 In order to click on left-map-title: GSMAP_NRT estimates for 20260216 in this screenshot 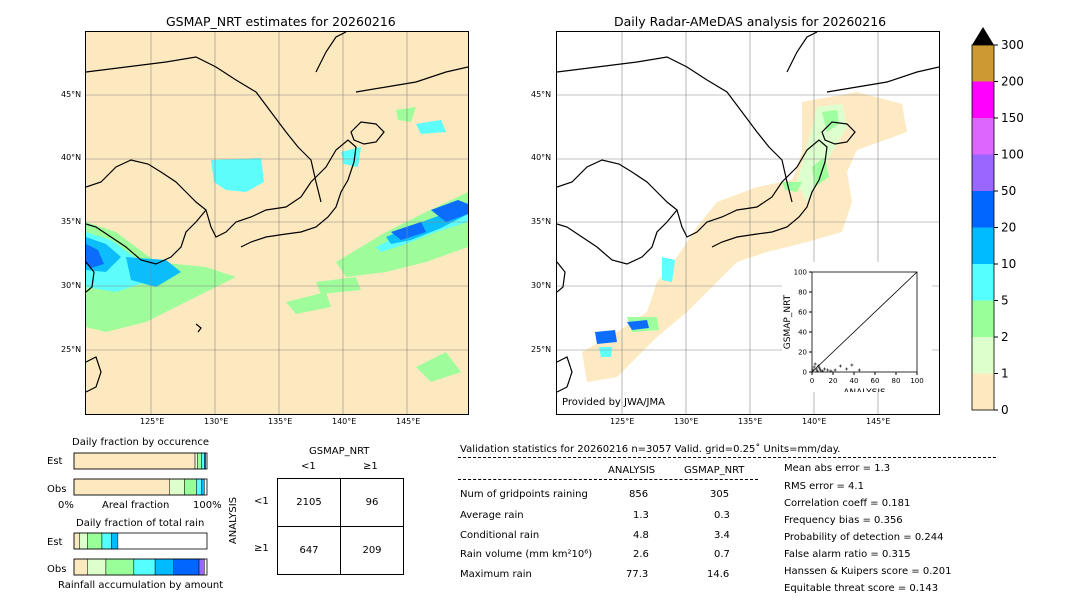, I will do `click(281, 21)`.